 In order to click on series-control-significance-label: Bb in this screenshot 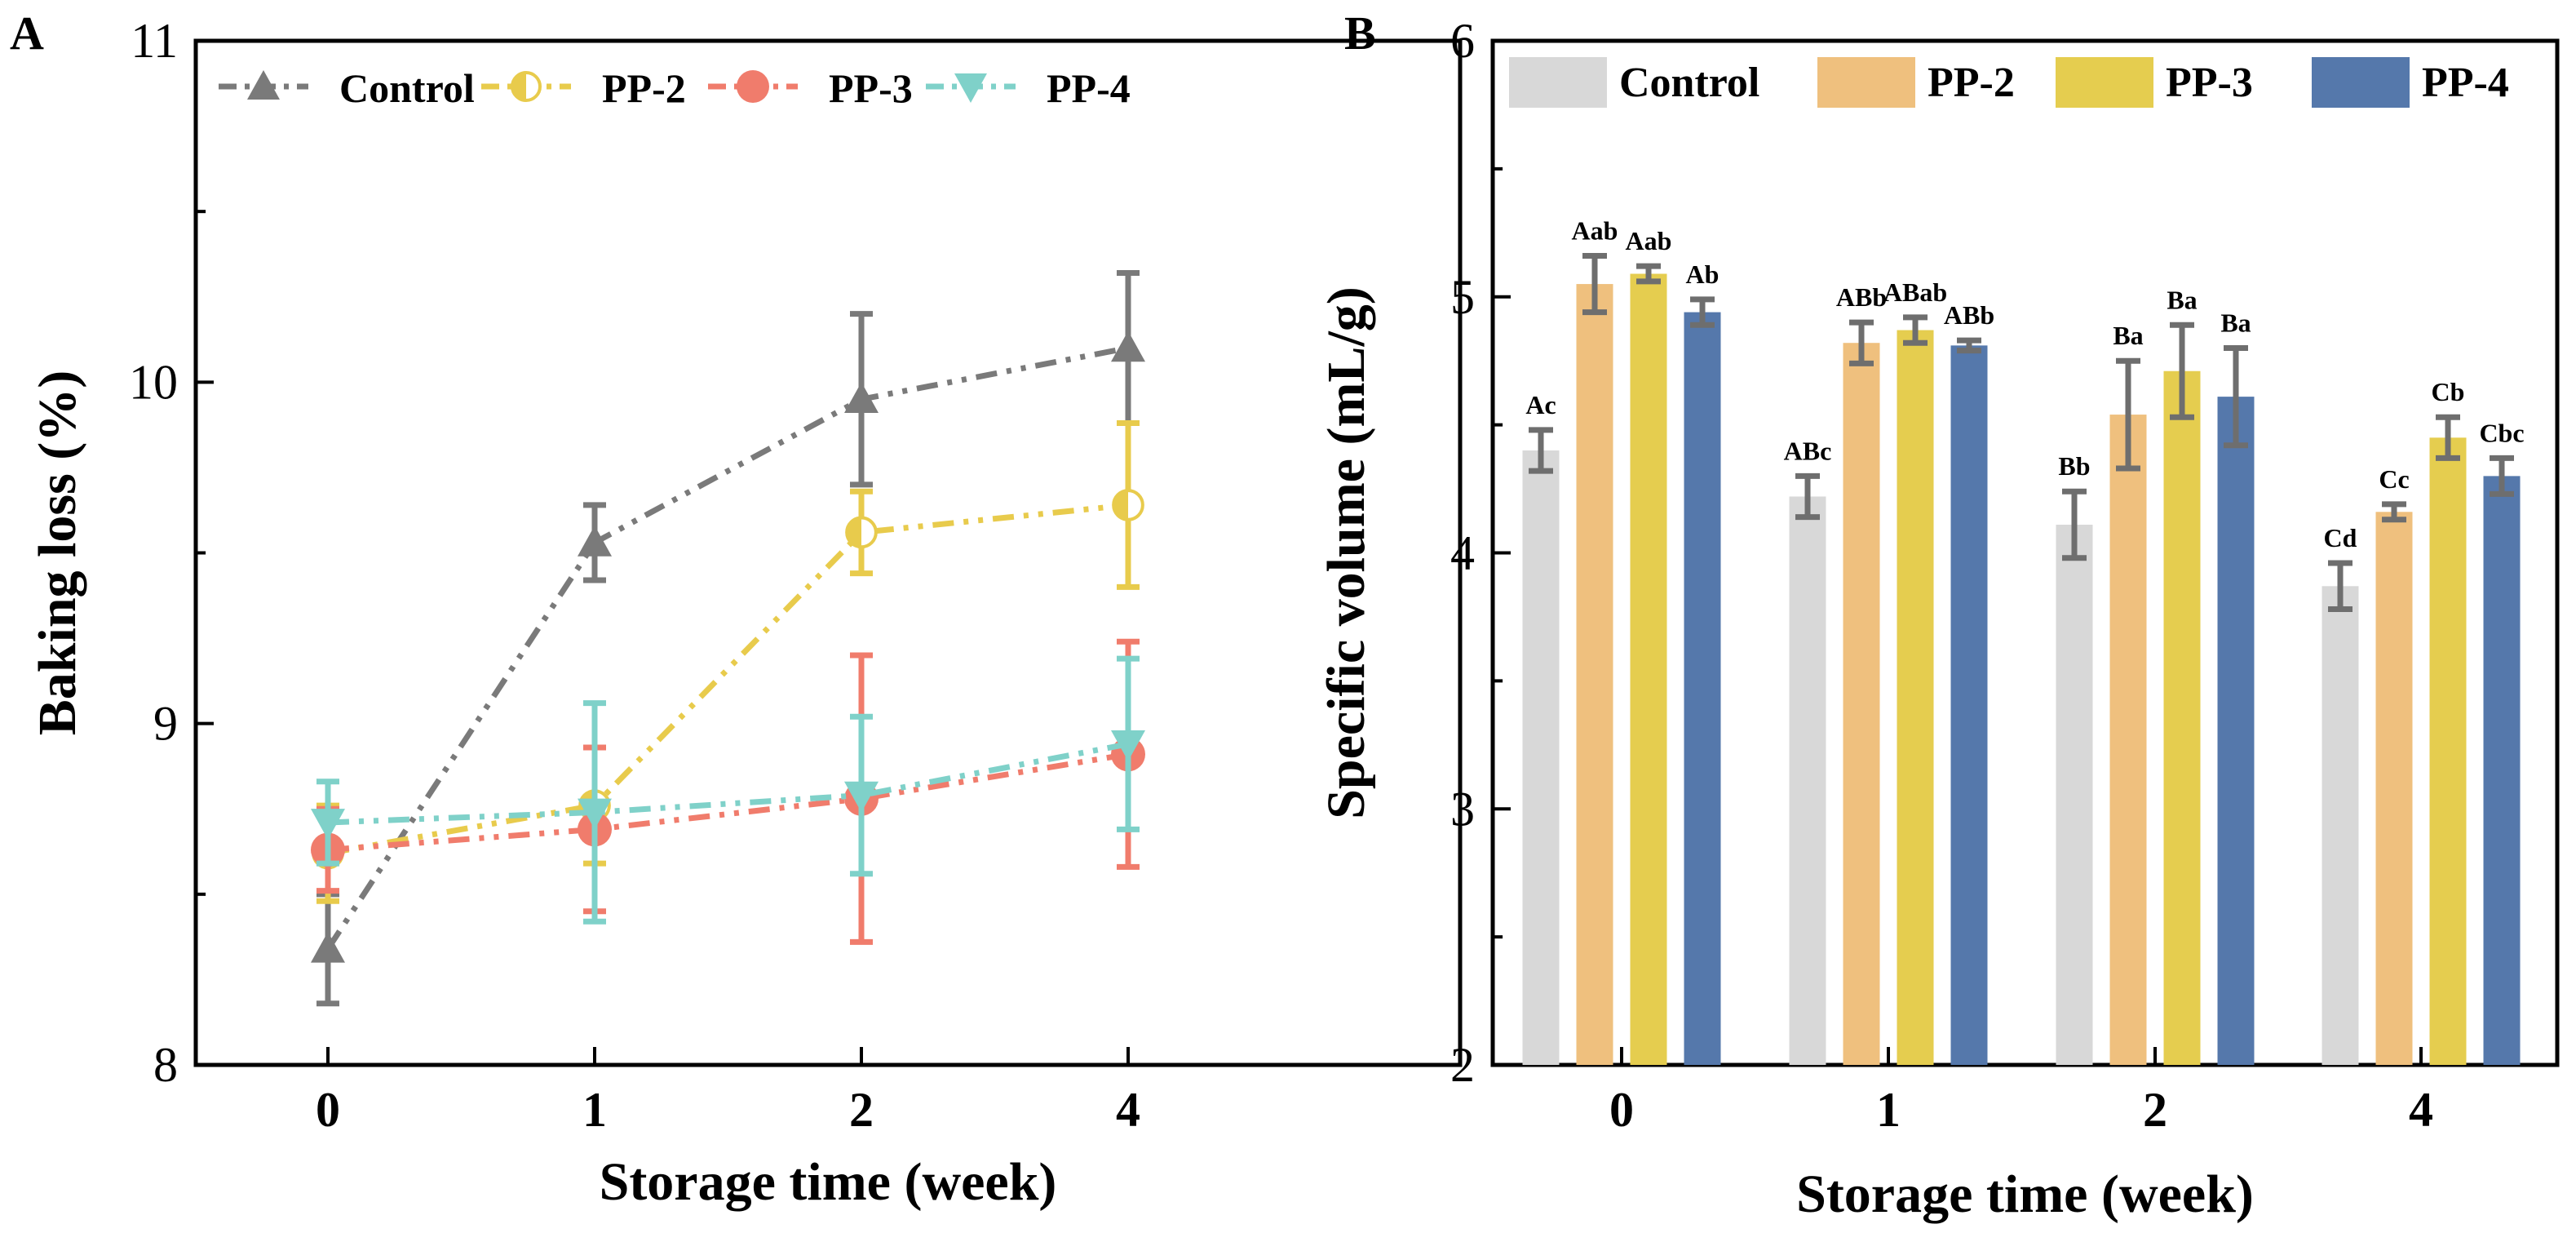, I will do `click(2074, 466)`.